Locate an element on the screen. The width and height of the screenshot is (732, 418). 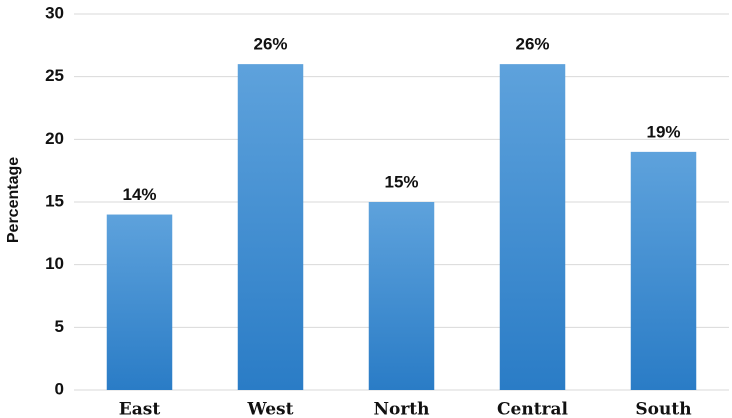
x-tick-label: East is located at coordinates (140, 409).